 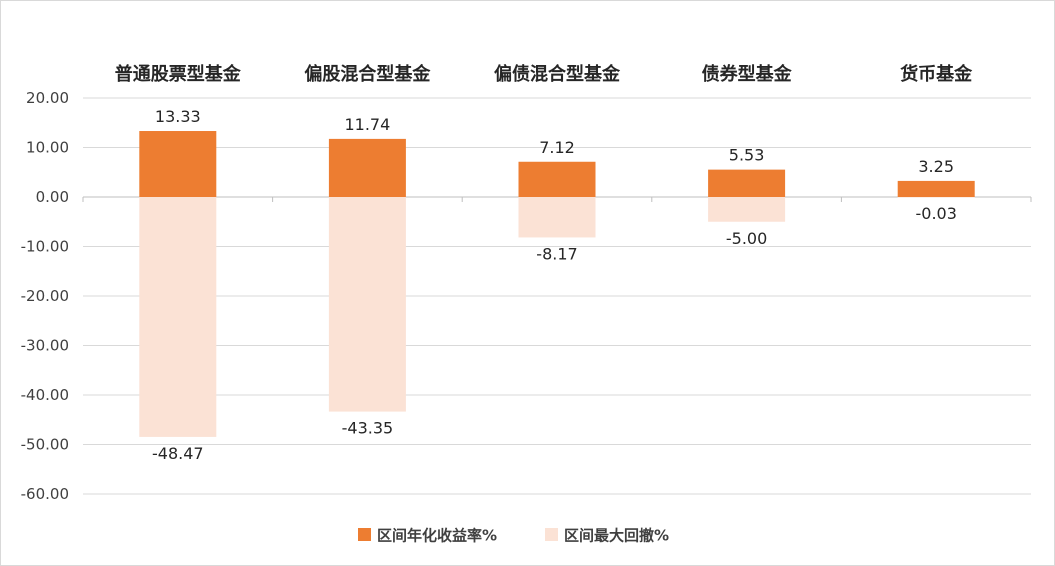 What do you see at coordinates (616, 536) in the screenshot?
I see `legend-label: 区间最大回撤%` at bounding box center [616, 536].